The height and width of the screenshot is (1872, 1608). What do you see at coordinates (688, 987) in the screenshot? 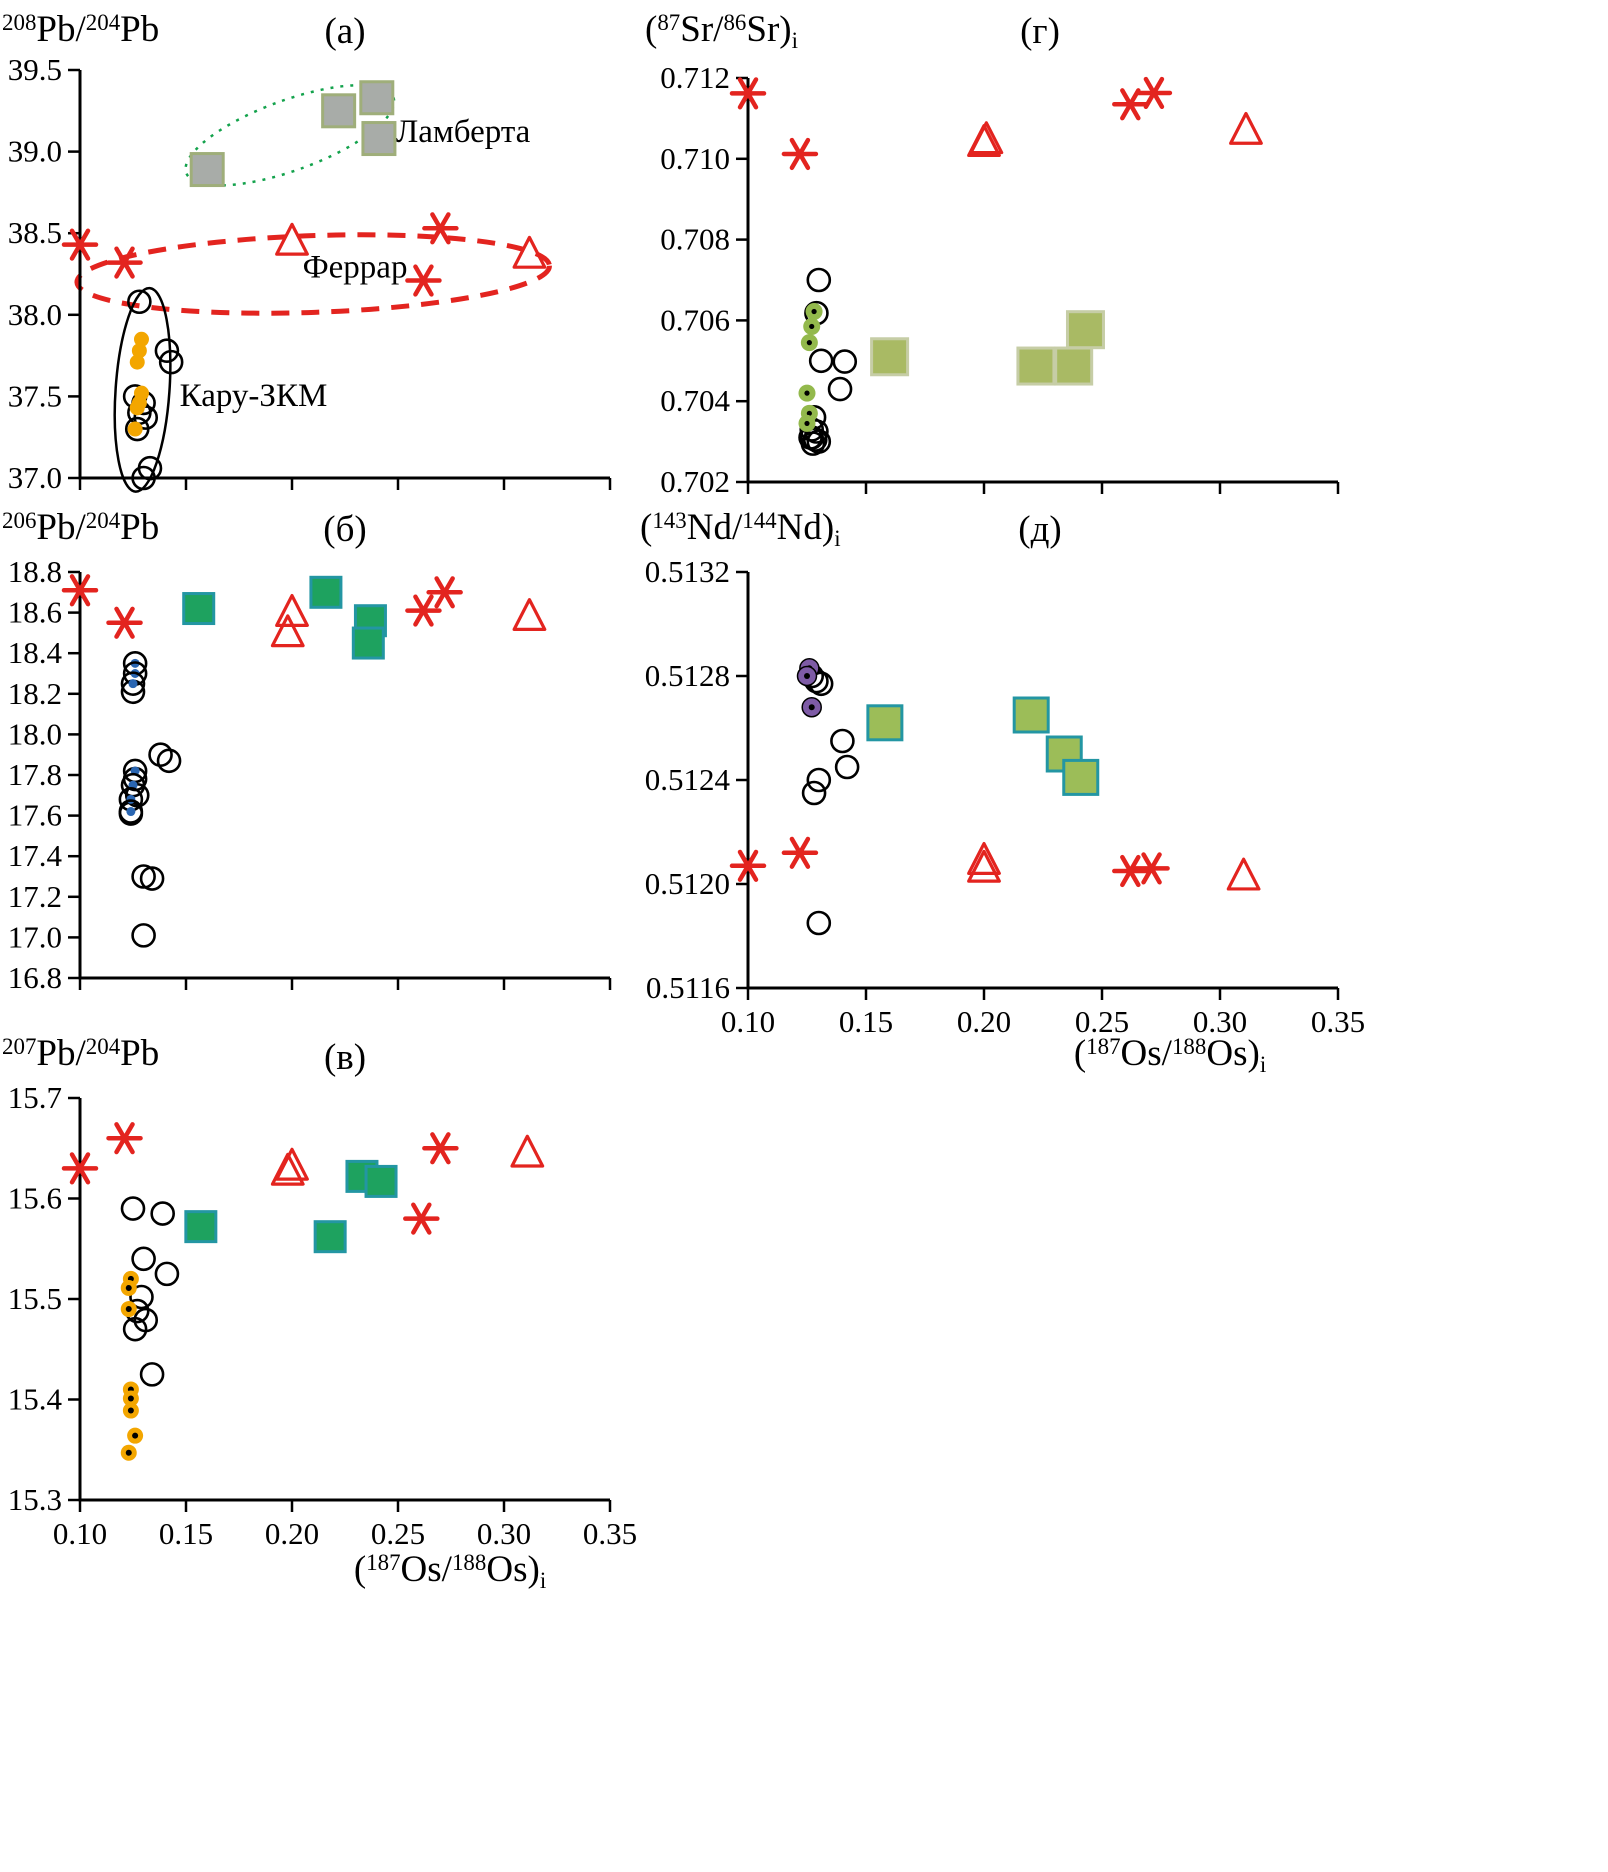
I see `y-tick-label: 0.5116` at bounding box center [688, 987].